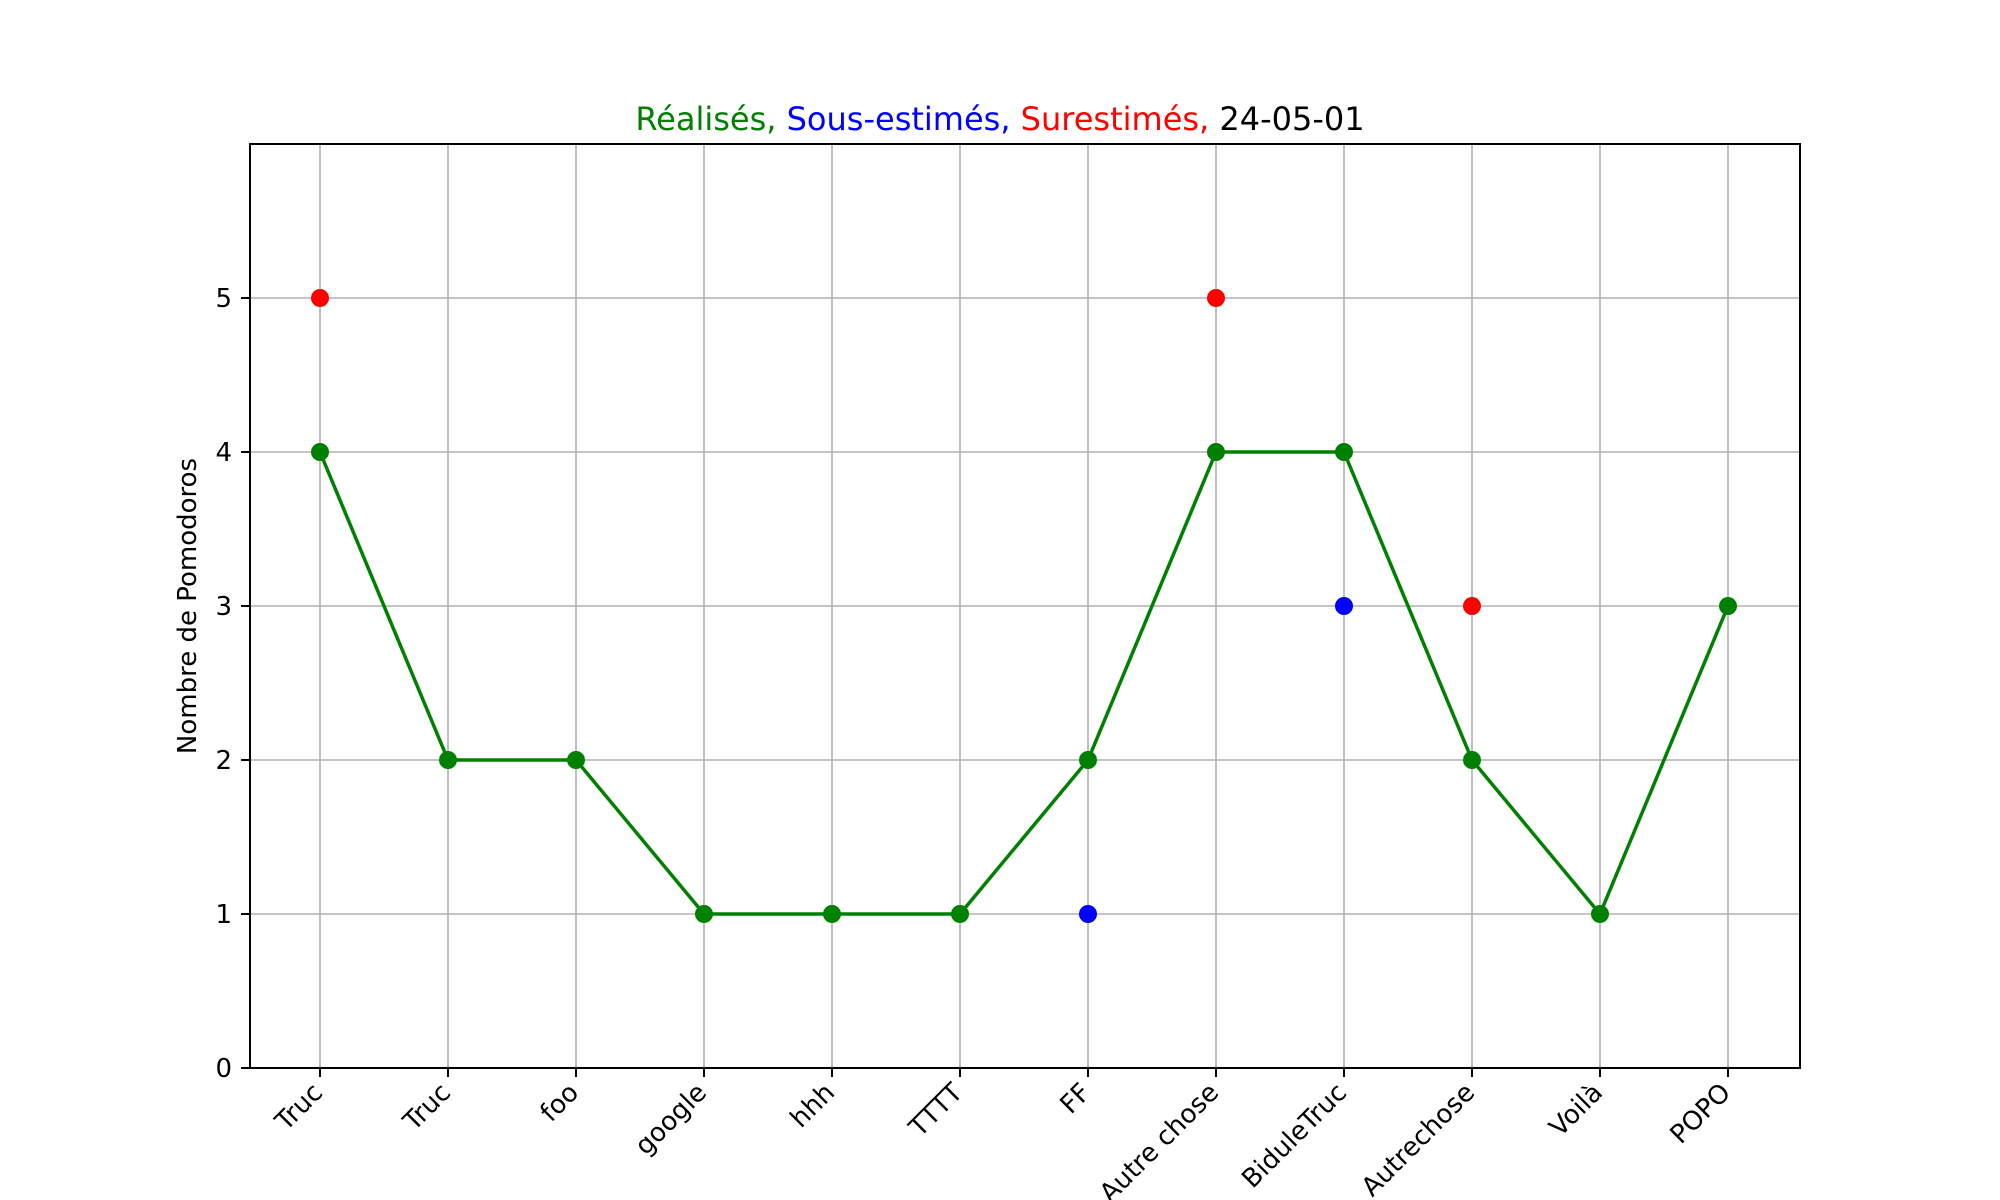 The height and width of the screenshot is (1200, 2000). What do you see at coordinates (223, 453) in the screenshot?
I see `y-tick-label: 4` at bounding box center [223, 453].